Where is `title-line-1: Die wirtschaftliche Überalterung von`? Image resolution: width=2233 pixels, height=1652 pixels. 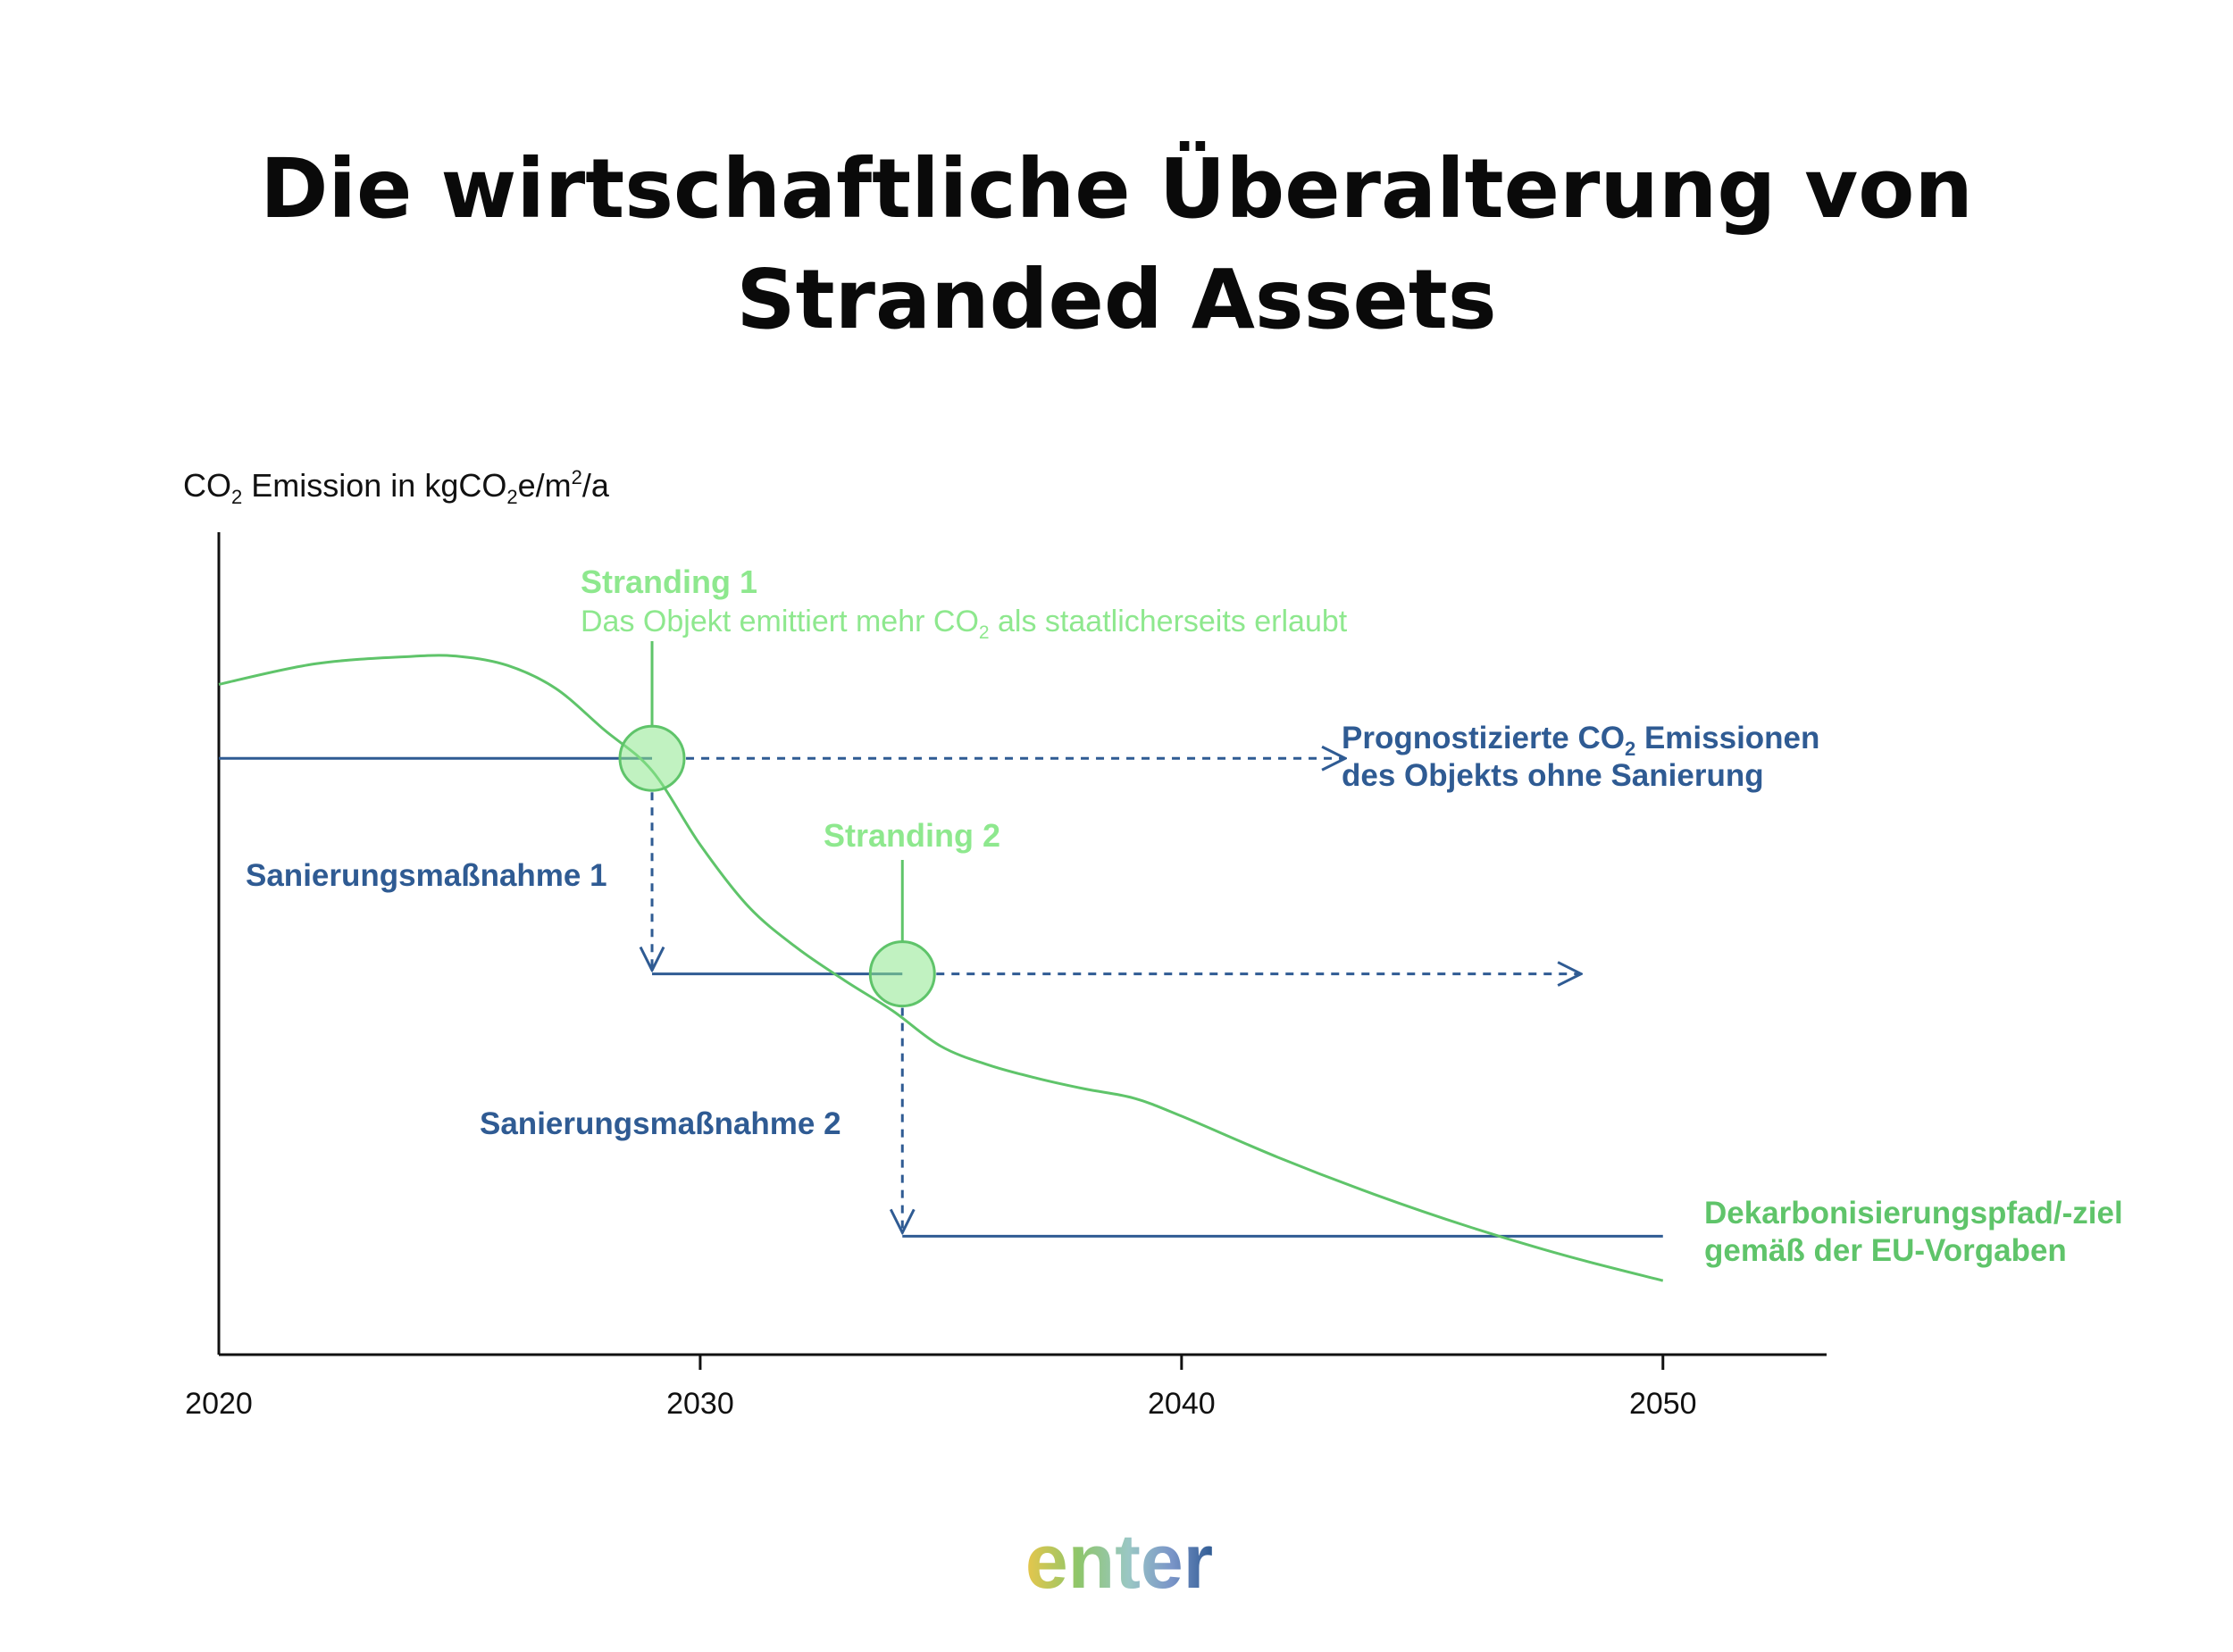
title-line-1: Die wirtschaftliche Überalterung von is located at coordinates (1116, 189).